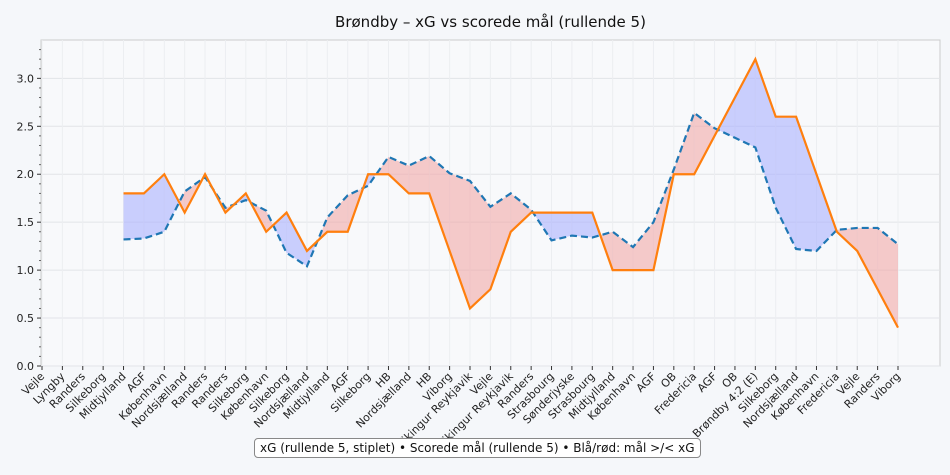 The height and width of the screenshot is (475, 950). I want to click on y-tick-label: 1.5, so click(26, 222).